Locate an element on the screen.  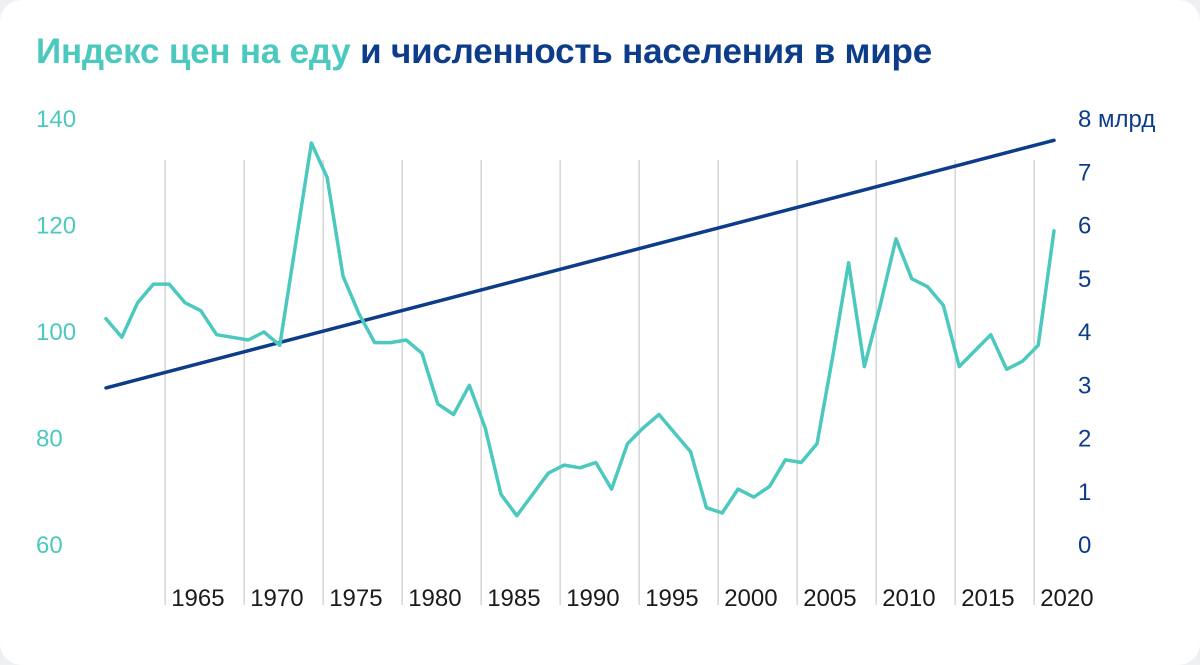
left-tick-label: 80 is located at coordinates (49, 439).